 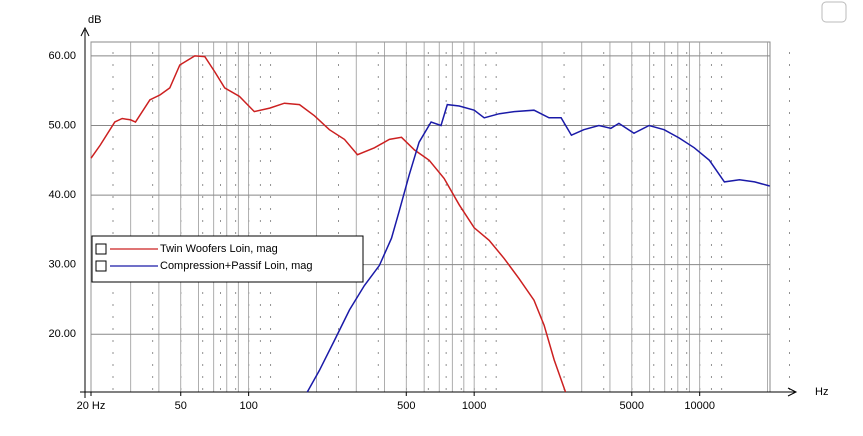 I want to click on y-axis-label: dB, so click(x=94, y=20).